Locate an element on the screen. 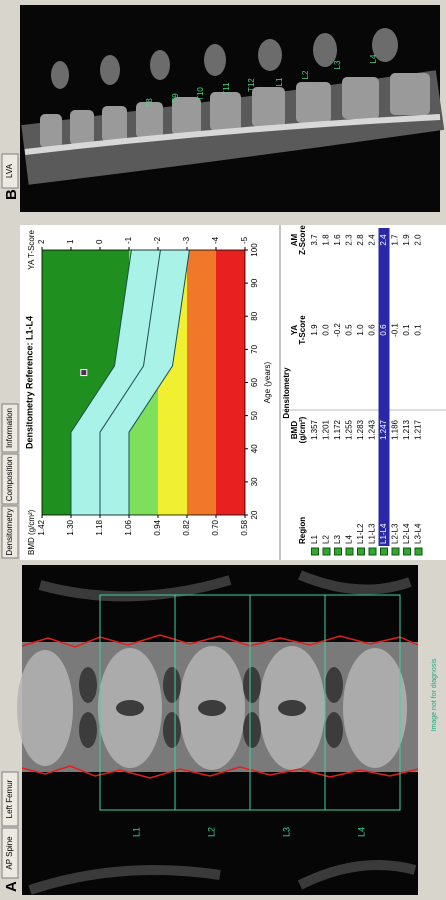 The image size is (446, 900). table-cell: 1.8 is located at coordinates (326, 240).